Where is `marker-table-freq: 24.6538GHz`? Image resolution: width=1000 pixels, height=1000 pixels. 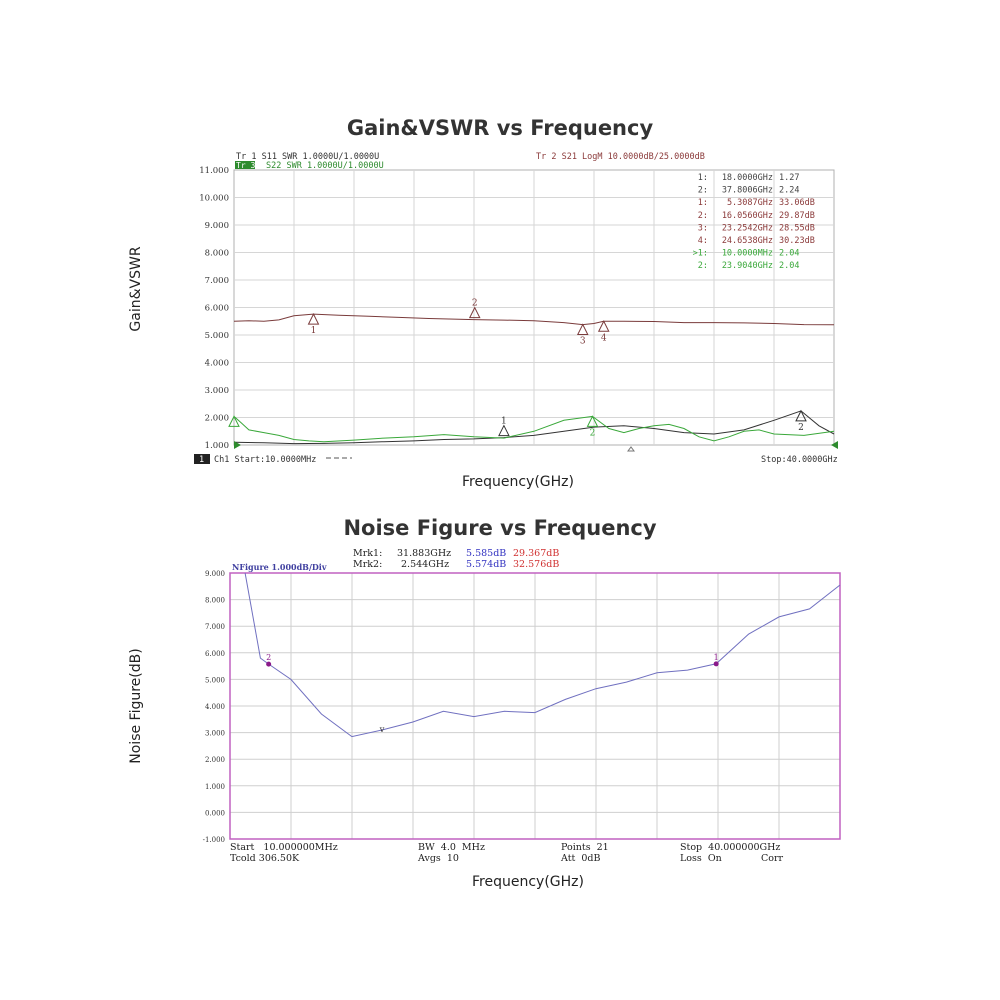 marker-table-freq: 24.6538GHz is located at coordinates (747, 241).